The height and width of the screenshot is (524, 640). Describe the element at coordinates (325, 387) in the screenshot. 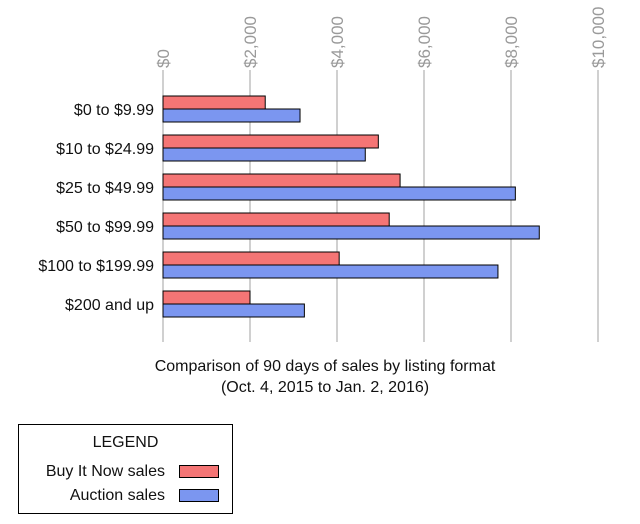

I see `chart-caption-line2: (Oct. 4, 2015 to Jan. 2, 2016)` at that location.